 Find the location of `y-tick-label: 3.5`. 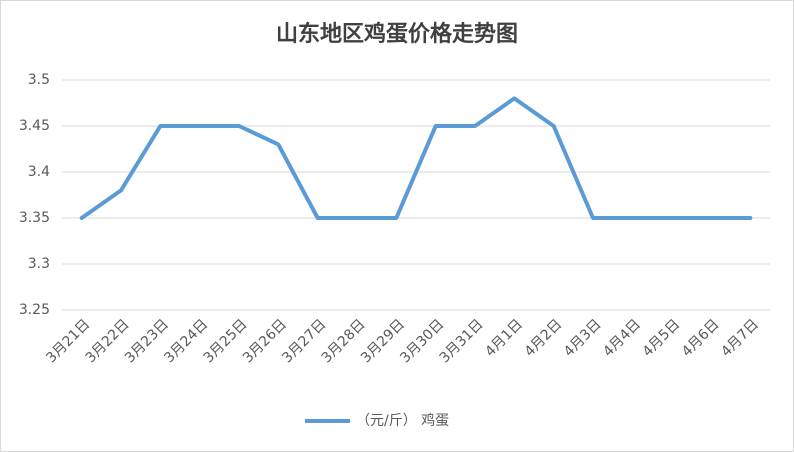

y-tick-label: 3.5 is located at coordinates (39, 80).